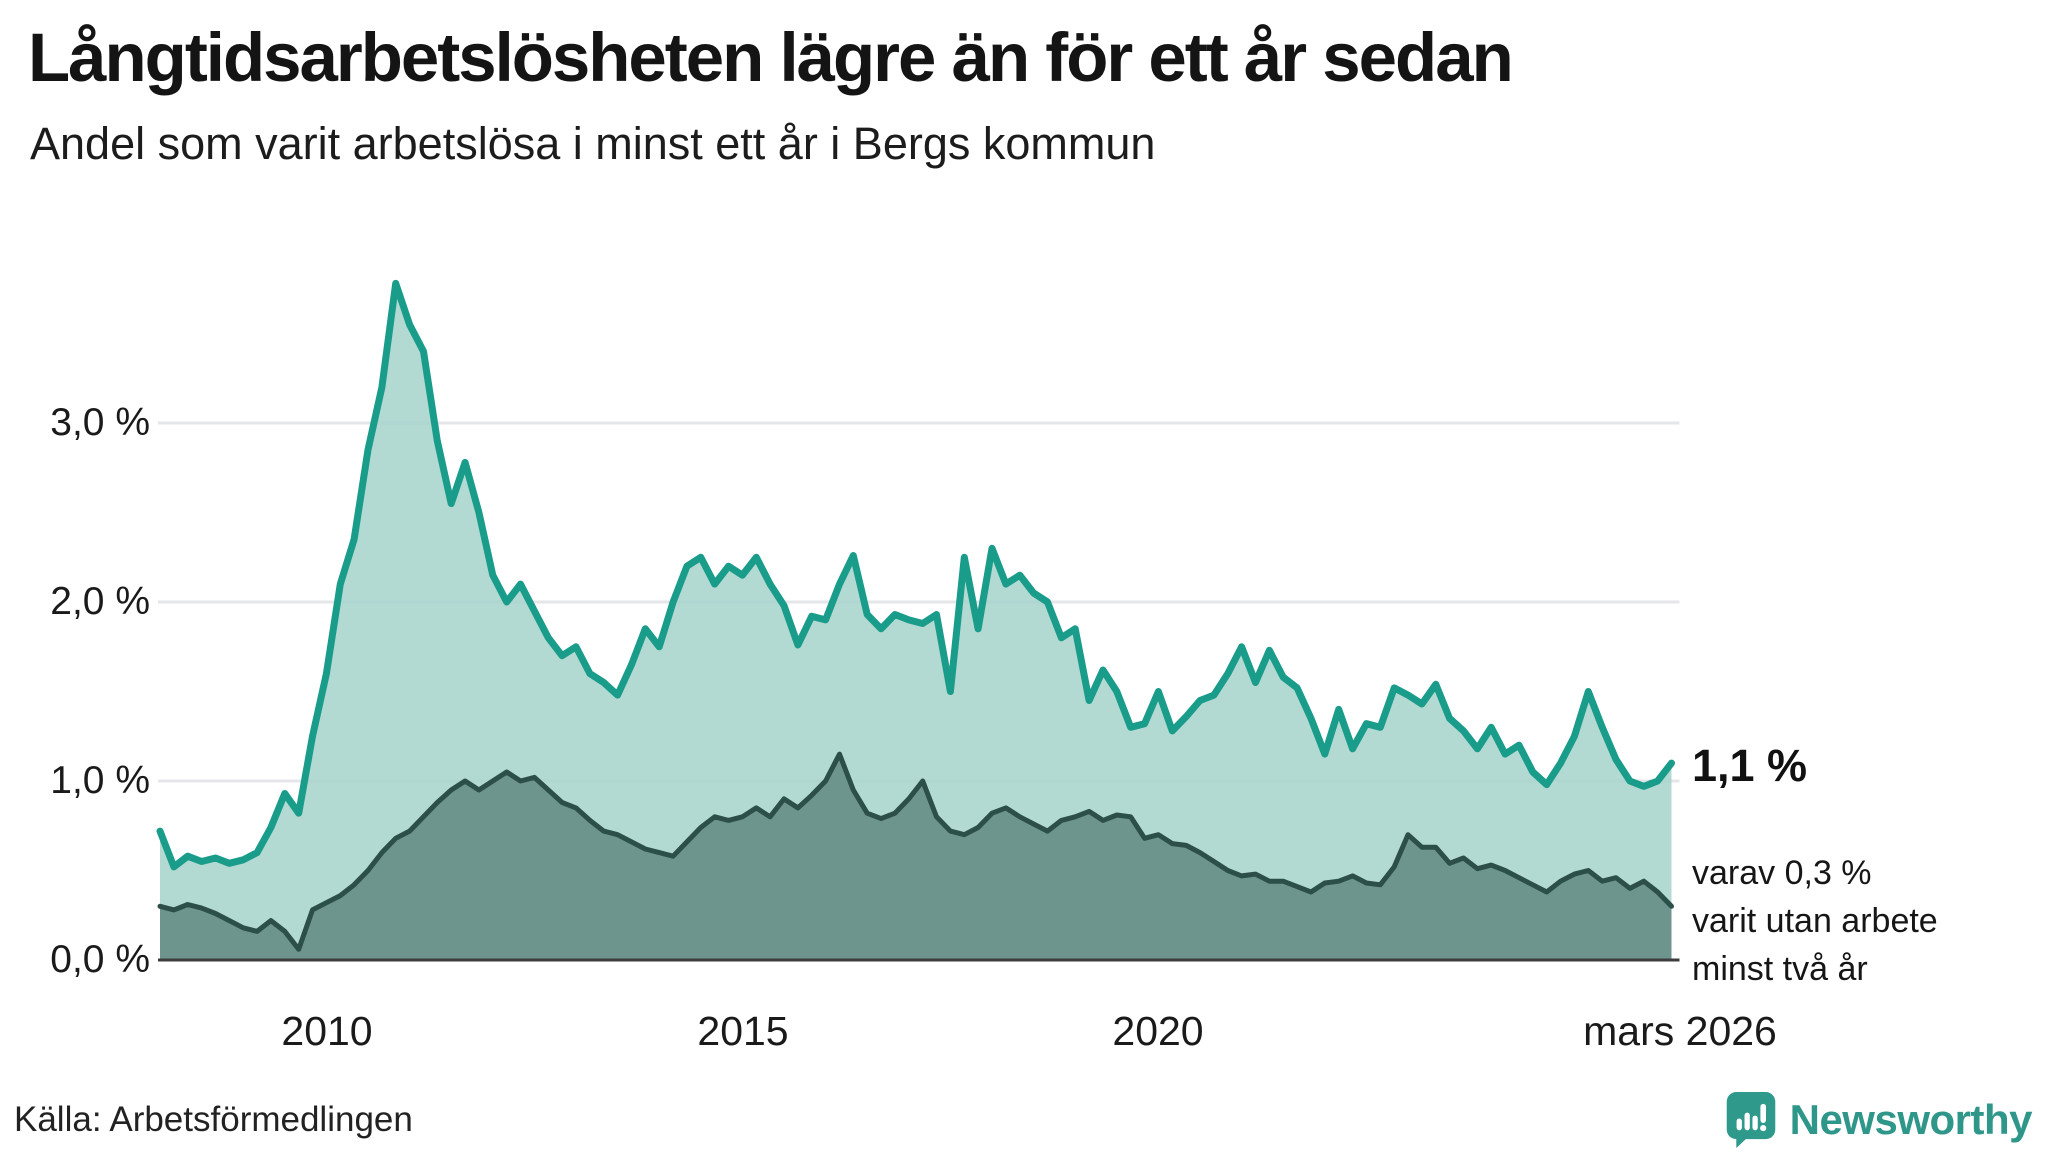 The height and width of the screenshot is (1152, 2048). I want to click on bar-small, so click(1739, 1124).